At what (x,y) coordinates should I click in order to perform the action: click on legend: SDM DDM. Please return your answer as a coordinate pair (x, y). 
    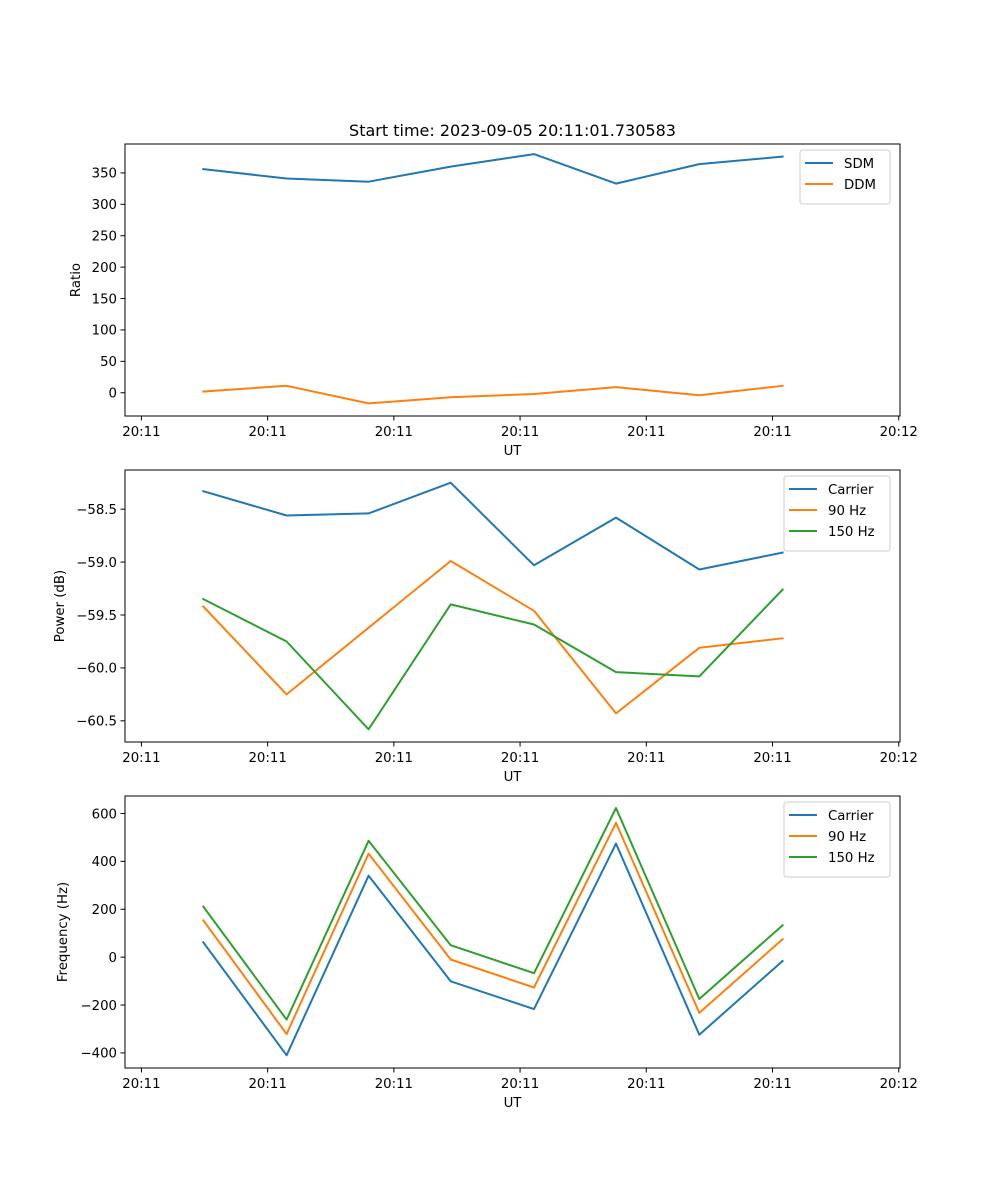
    Looking at the image, I should click on (845, 177).